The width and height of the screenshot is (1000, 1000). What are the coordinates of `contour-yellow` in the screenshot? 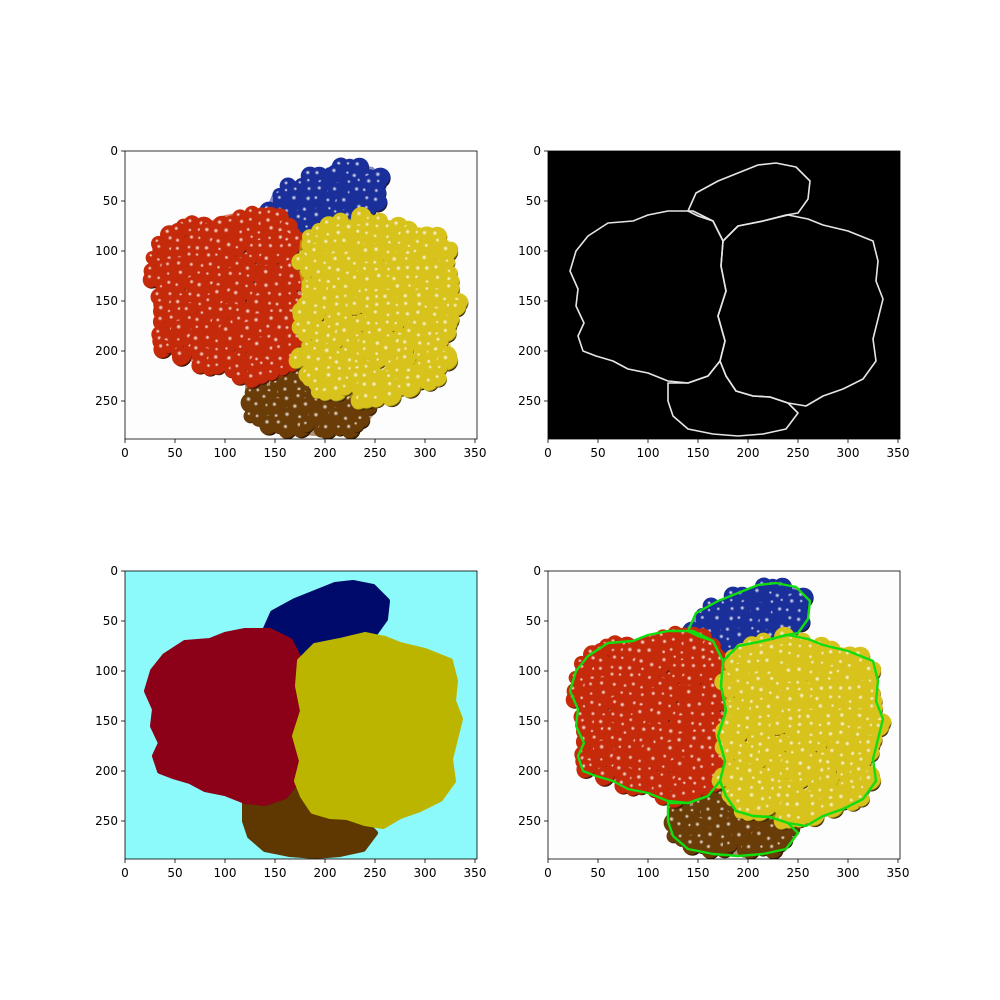 It's located at (800, 730).